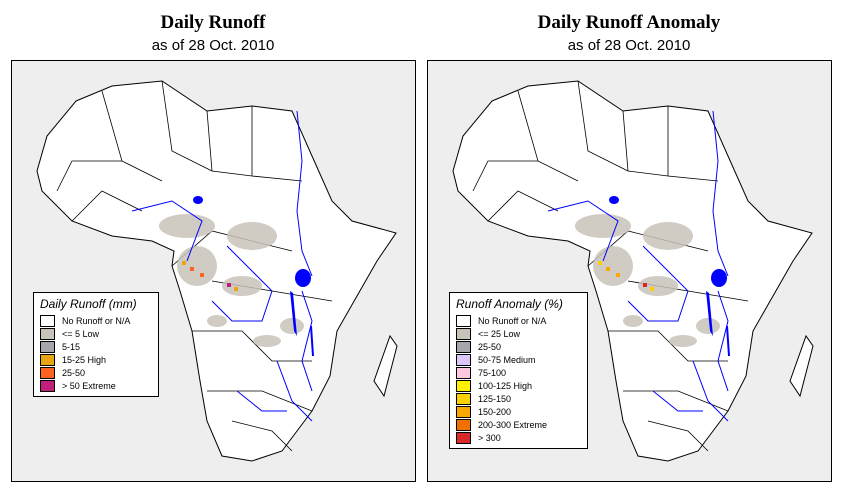 The height and width of the screenshot is (489, 842). What do you see at coordinates (489, 437) in the screenshot?
I see `legend-label: > 300` at bounding box center [489, 437].